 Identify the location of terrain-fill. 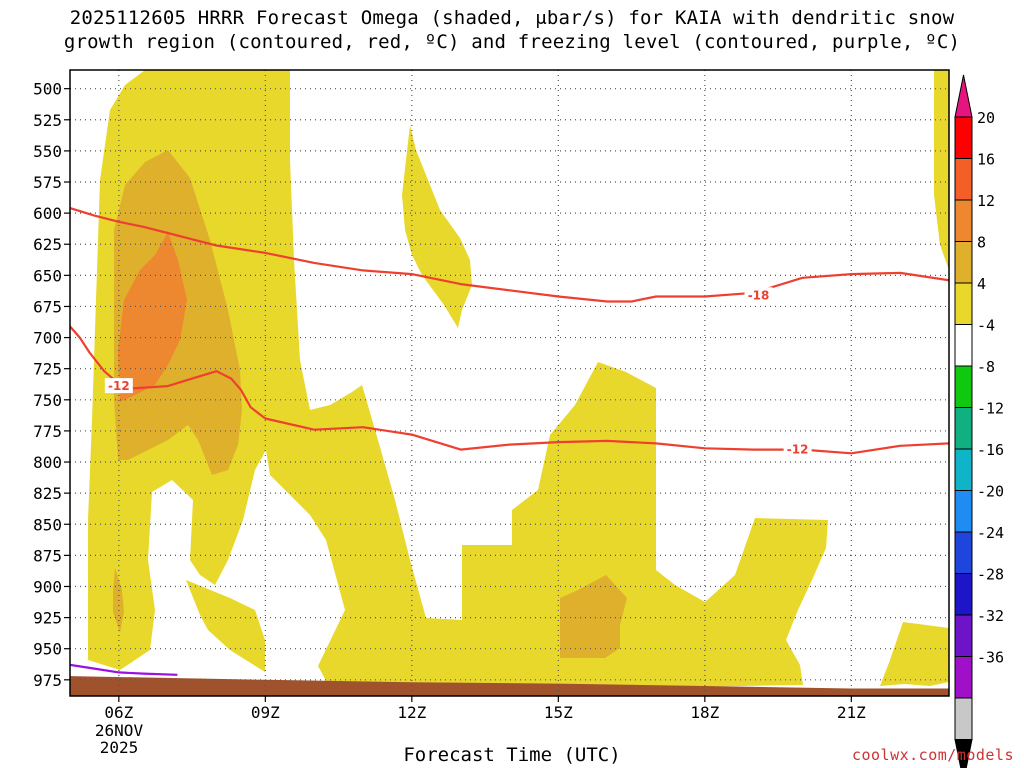
(509, 686).